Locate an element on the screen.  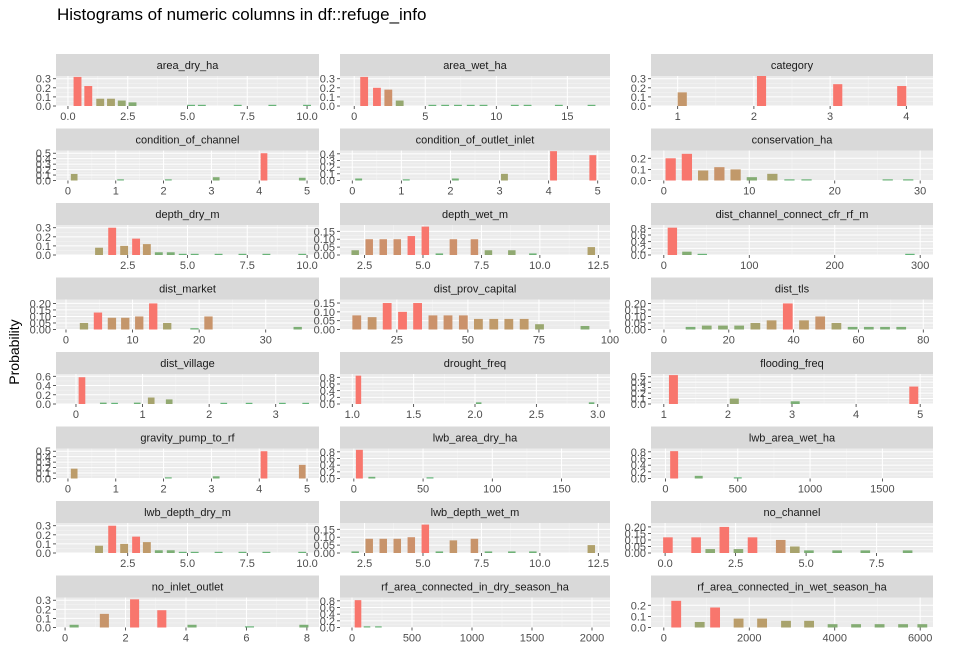
y-tick-label: 0.4 is located at coordinates (638, 466).